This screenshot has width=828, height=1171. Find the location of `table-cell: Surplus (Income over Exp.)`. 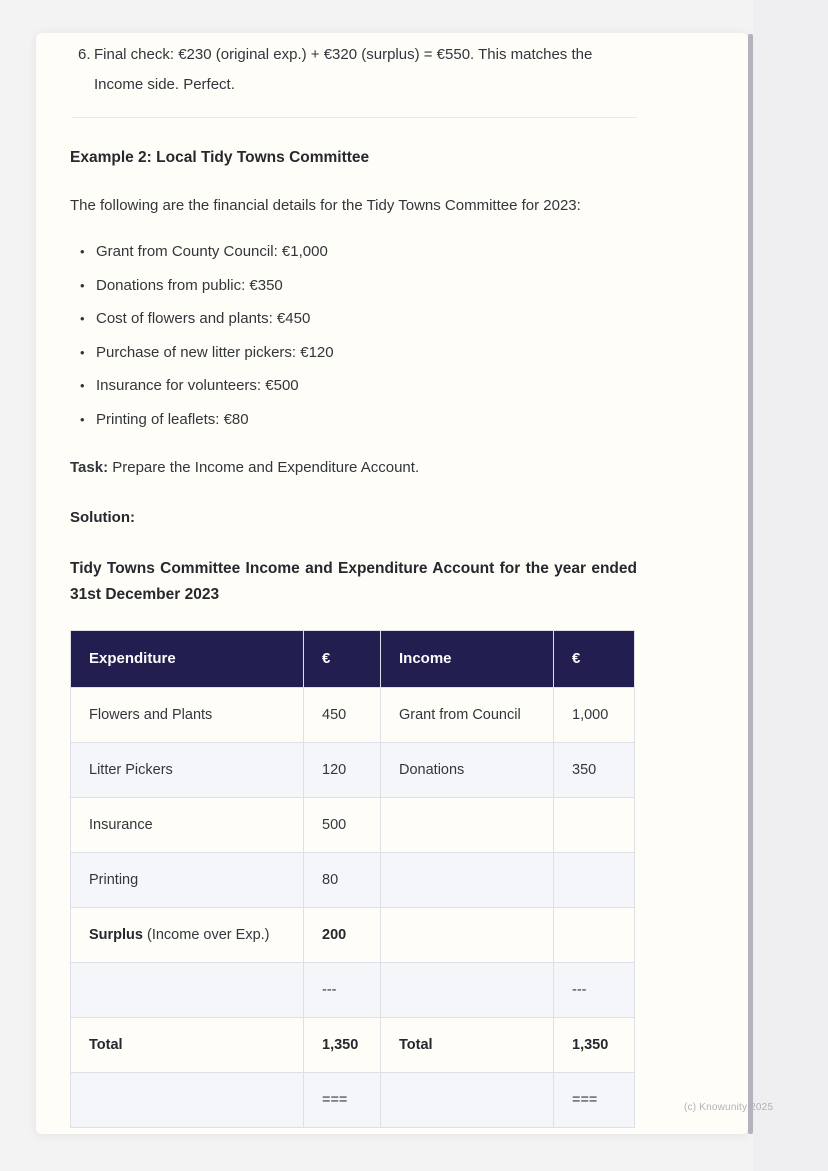

table-cell: Surplus (Income over Exp.) is located at coordinates (187, 934).